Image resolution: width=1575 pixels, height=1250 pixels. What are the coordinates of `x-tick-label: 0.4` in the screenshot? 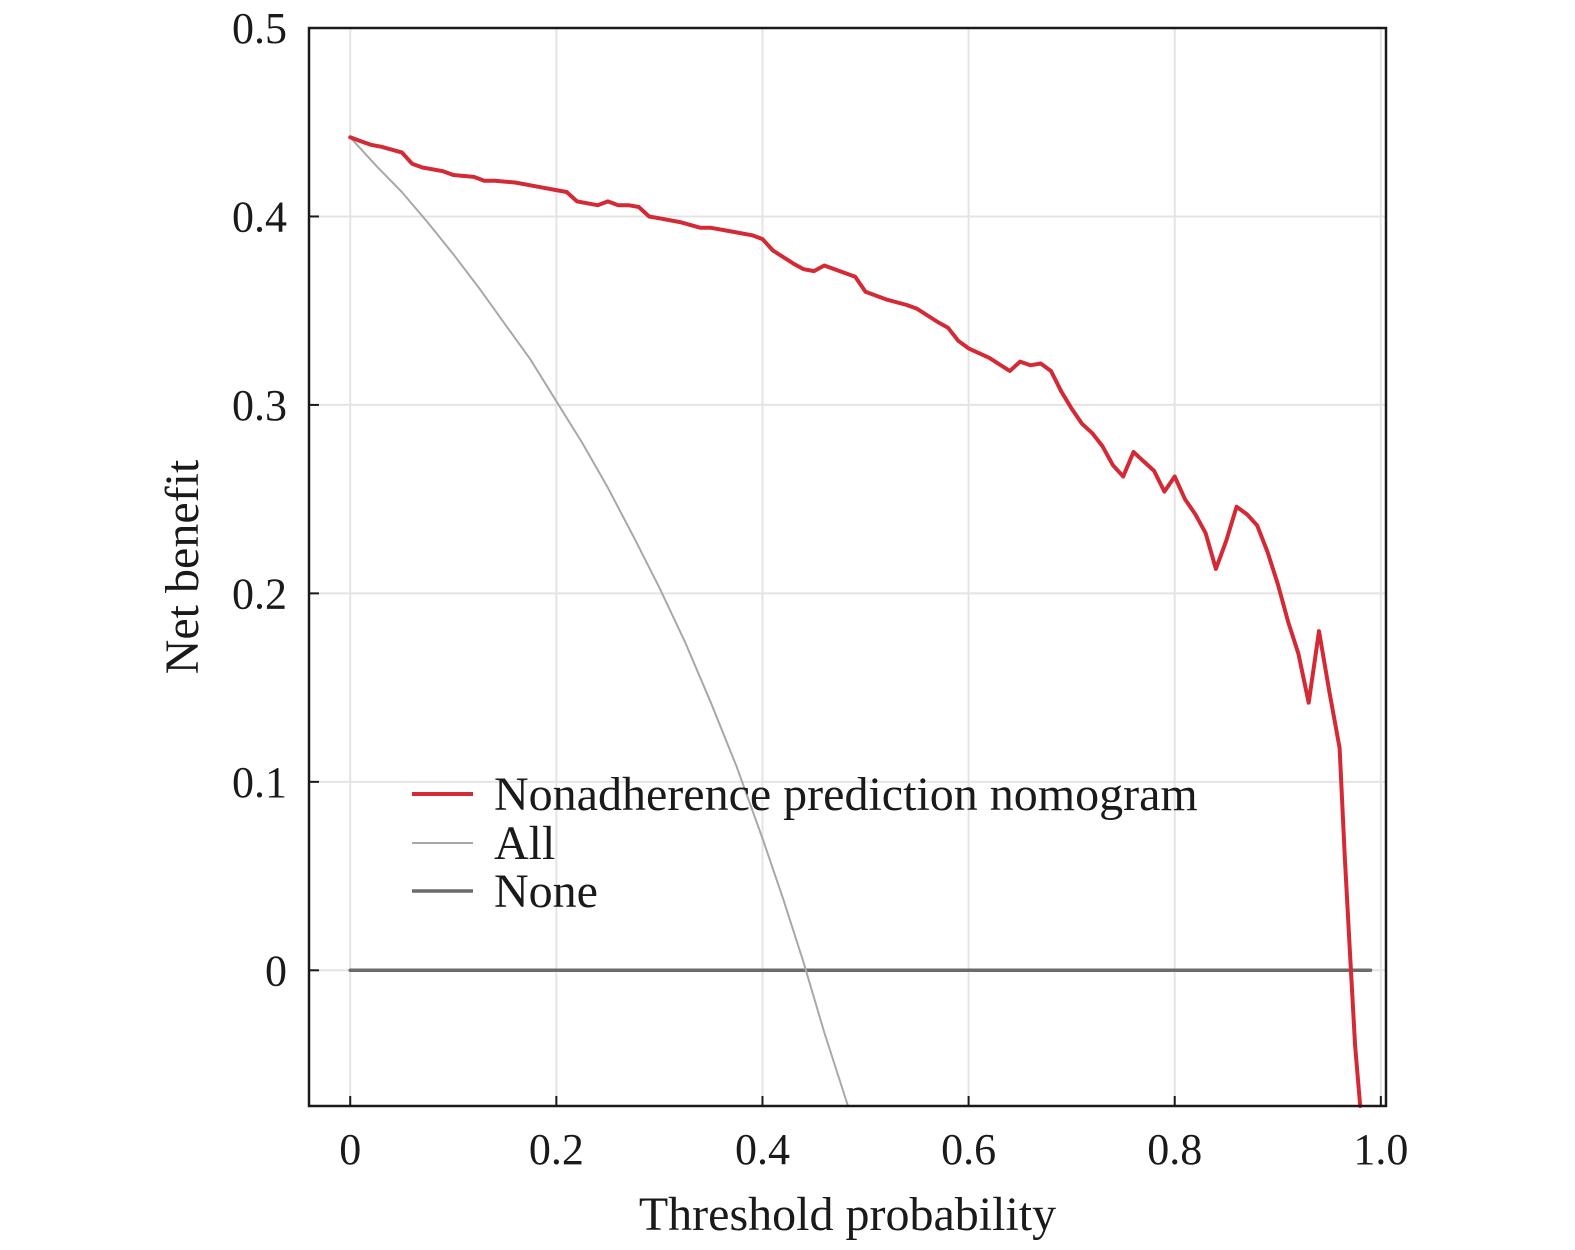 It's located at (762, 1149).